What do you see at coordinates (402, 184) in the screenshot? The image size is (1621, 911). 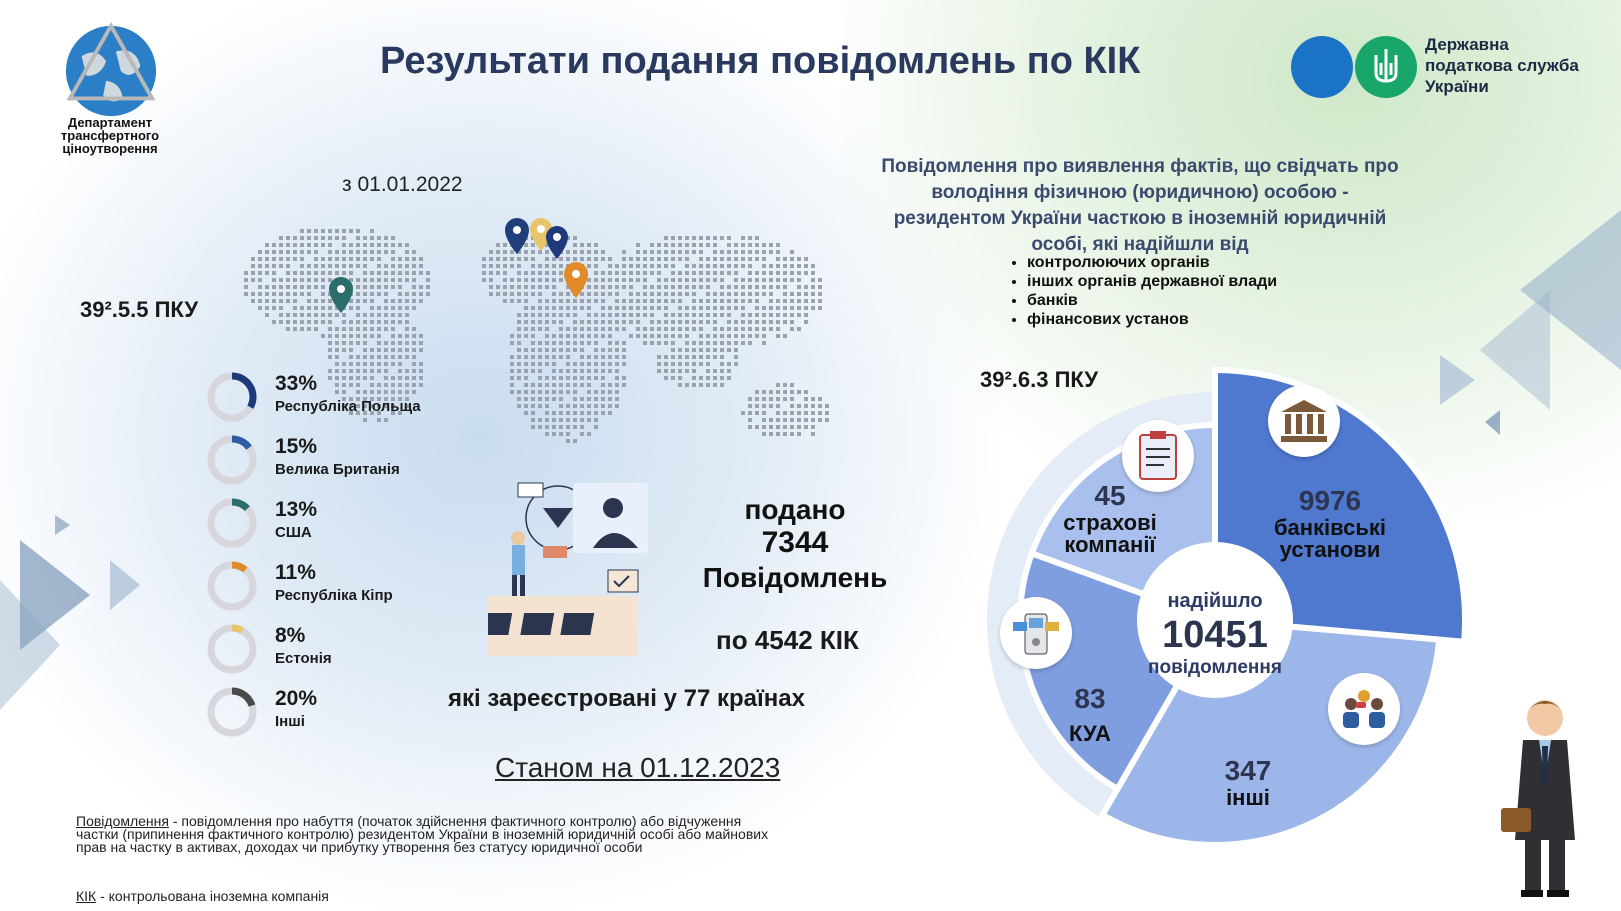 I see `since-date: з 01.01.2022` at bounding box center [402, 184].